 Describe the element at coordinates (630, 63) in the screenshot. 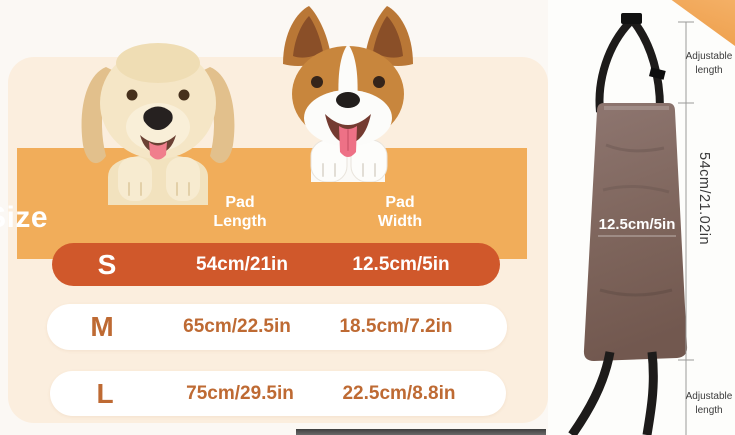

I see `top-strap` at that location.